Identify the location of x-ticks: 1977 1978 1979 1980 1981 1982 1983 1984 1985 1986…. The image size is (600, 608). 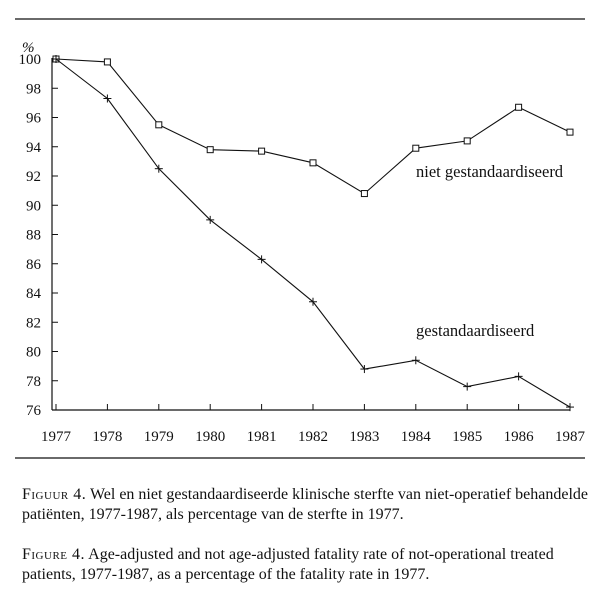
(313, 424).